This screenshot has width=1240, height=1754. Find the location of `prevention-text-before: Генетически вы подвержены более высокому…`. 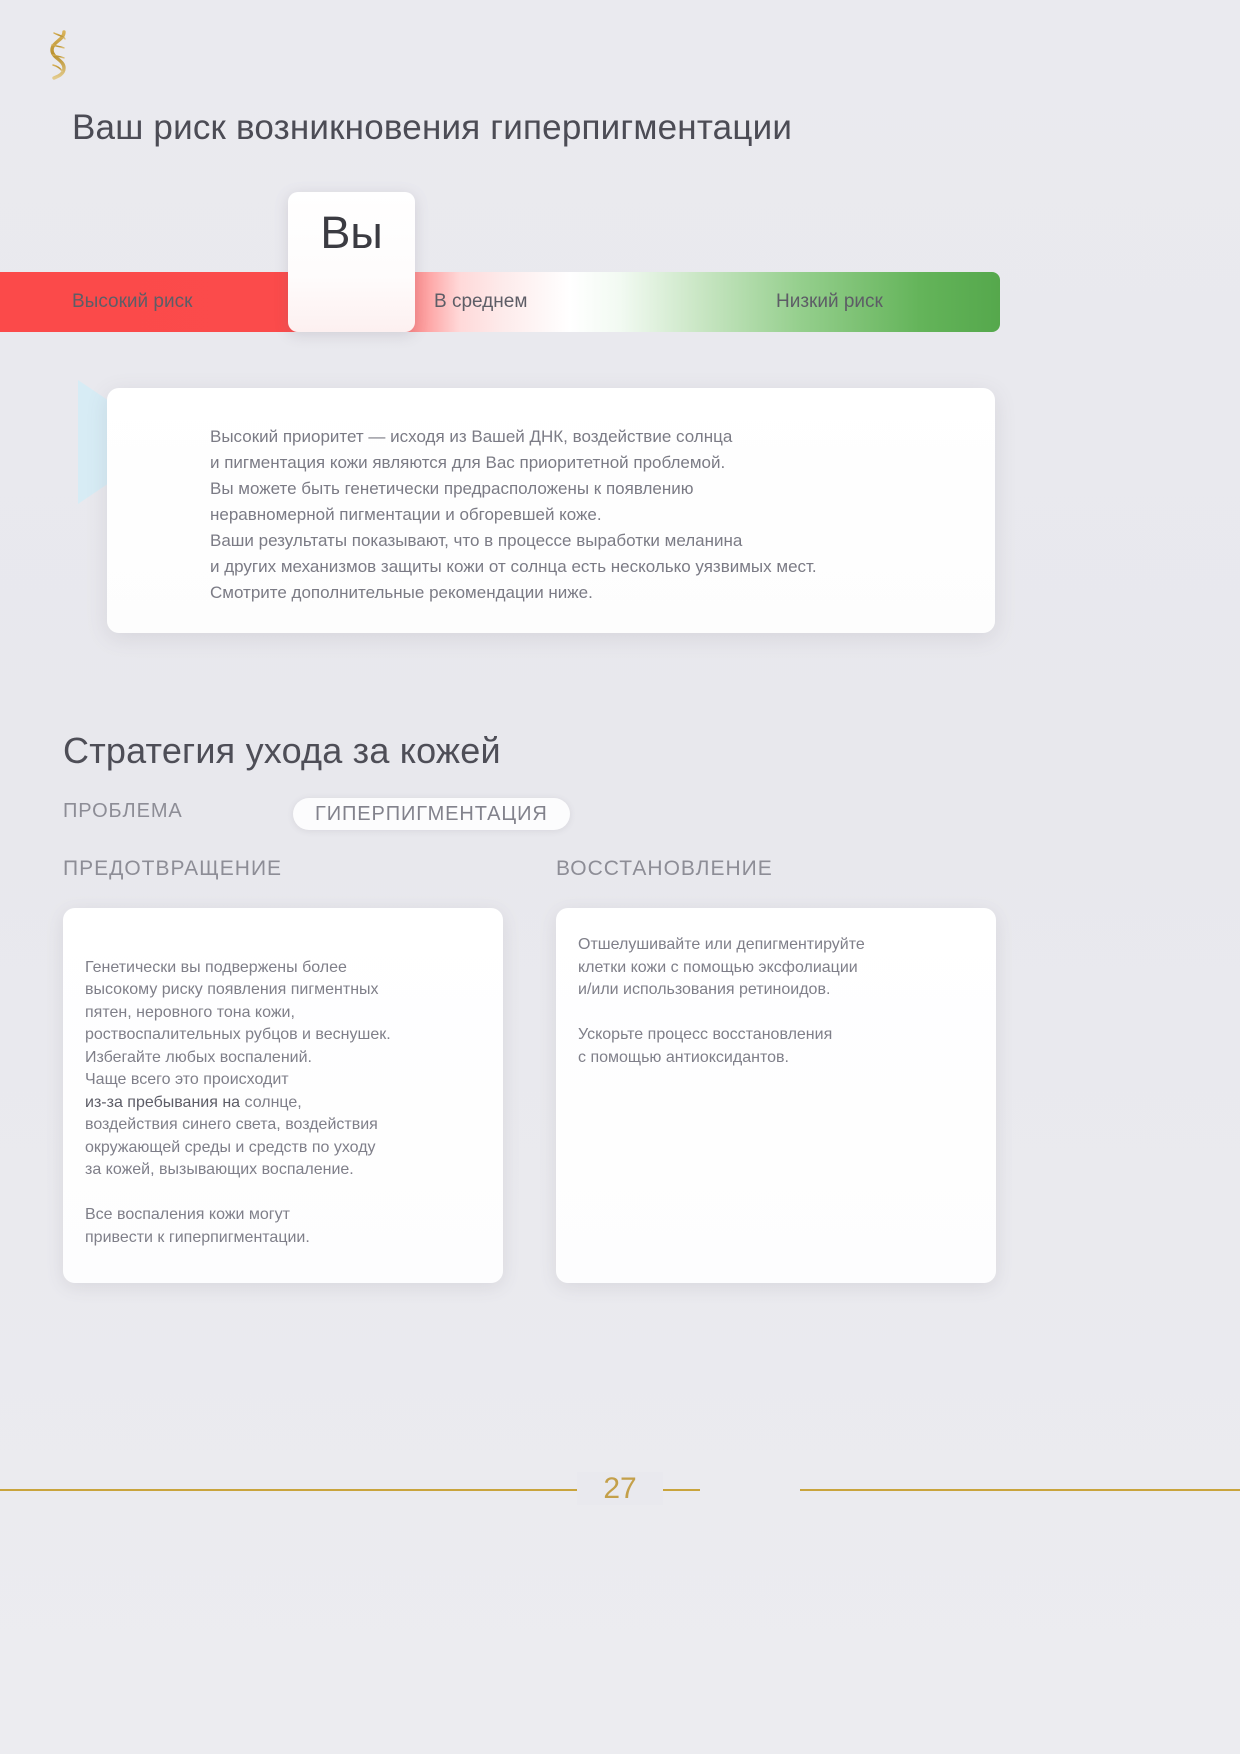

prevention-text-before: Генетически вы подвержены более высокому… is located at coordinates (238, 1023).